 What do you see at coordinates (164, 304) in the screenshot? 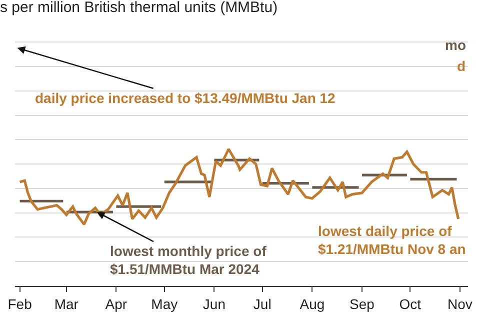
I see `x-tick-label: May` at bounding box center [164, 304].